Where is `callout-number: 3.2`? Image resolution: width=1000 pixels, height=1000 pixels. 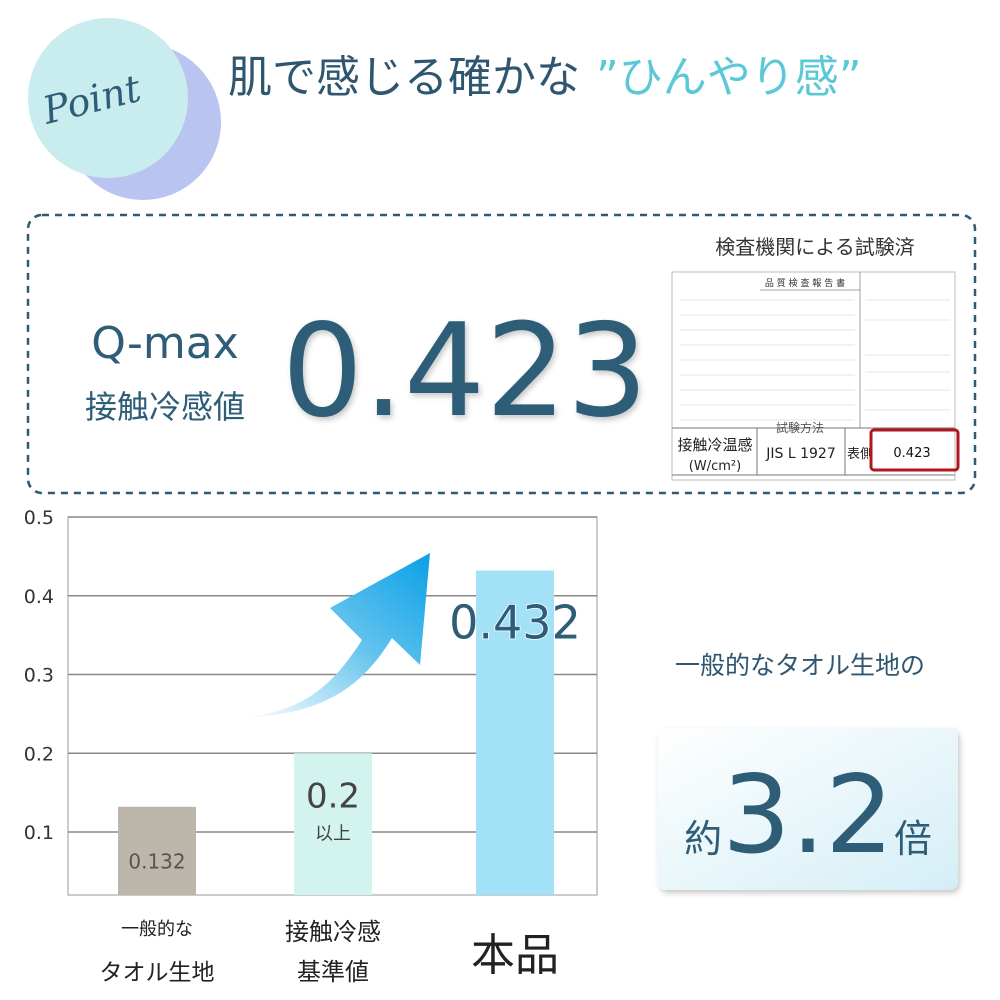
callout-number: 3.2 is located at coordinates (808, 815).